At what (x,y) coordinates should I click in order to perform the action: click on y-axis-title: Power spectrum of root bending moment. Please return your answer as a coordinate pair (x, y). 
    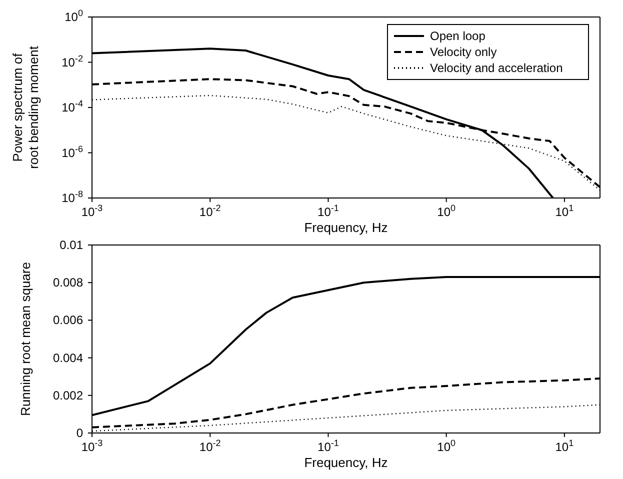
    Looking at the image, I should click on (25, 107).